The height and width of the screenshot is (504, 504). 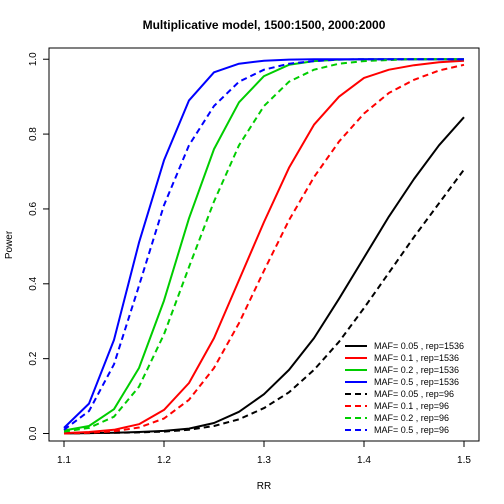 I want to click on y-tick-label: 0.4, so click(x=33, y=283).